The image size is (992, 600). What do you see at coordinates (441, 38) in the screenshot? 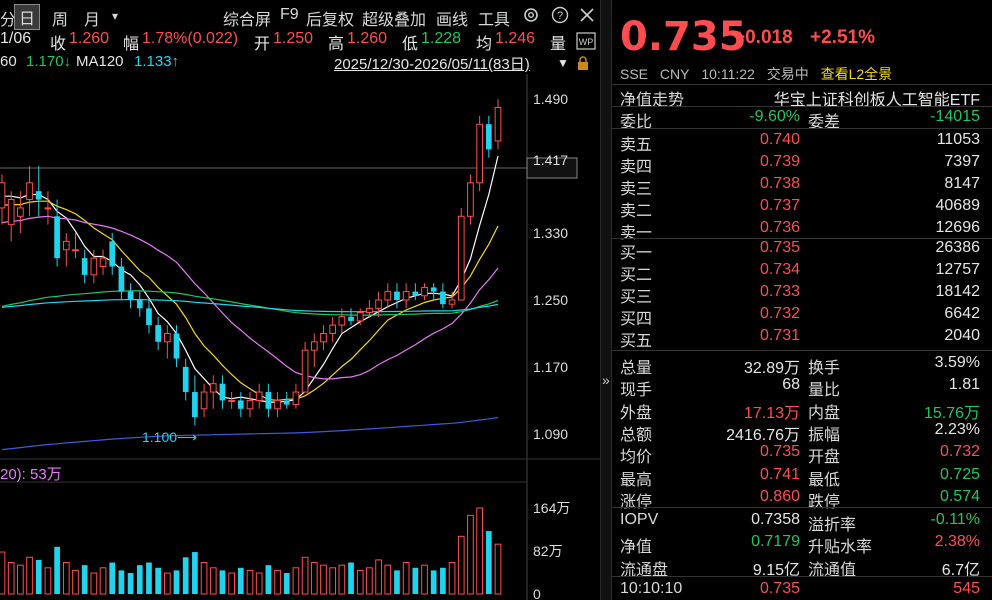
I see `low-value: 1.228` at bounding box center [441, 38].